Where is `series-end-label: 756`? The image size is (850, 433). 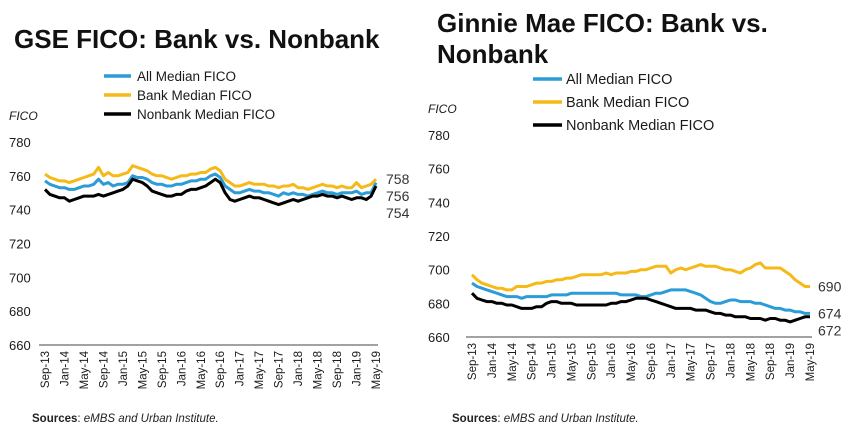 series-end-label: 756 is located at coordinates (398, 196).